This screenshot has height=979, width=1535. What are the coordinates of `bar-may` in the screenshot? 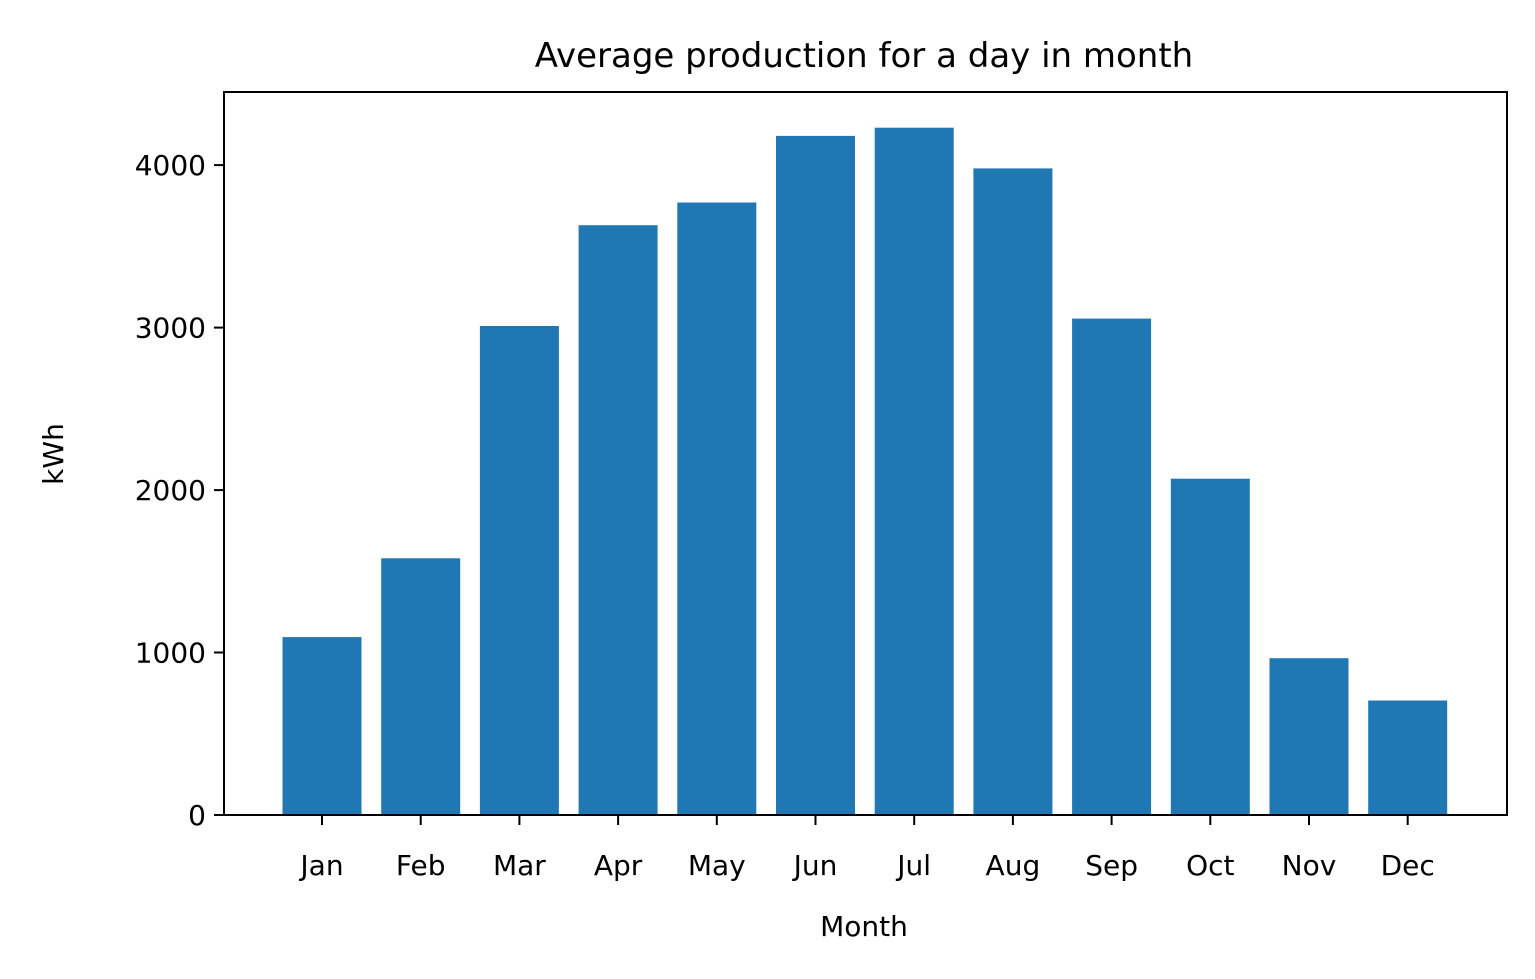 It's located at (717, 508).